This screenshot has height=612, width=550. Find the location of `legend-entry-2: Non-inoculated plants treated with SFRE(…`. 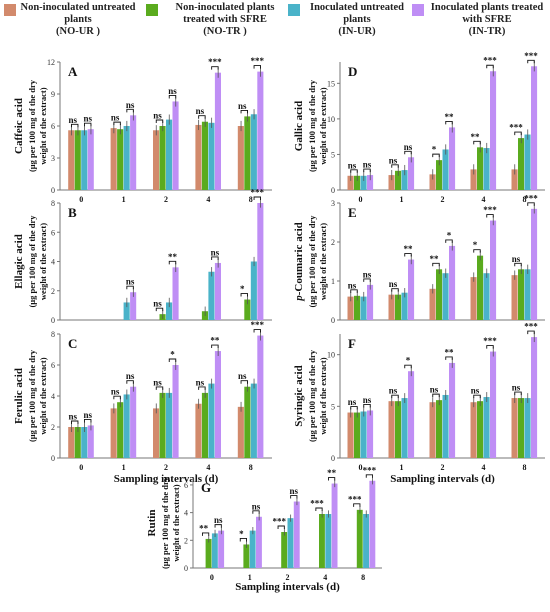

legend-entry-2: Non-inoculated plants treated with SFRE(… is located at coordinates (225, 20).